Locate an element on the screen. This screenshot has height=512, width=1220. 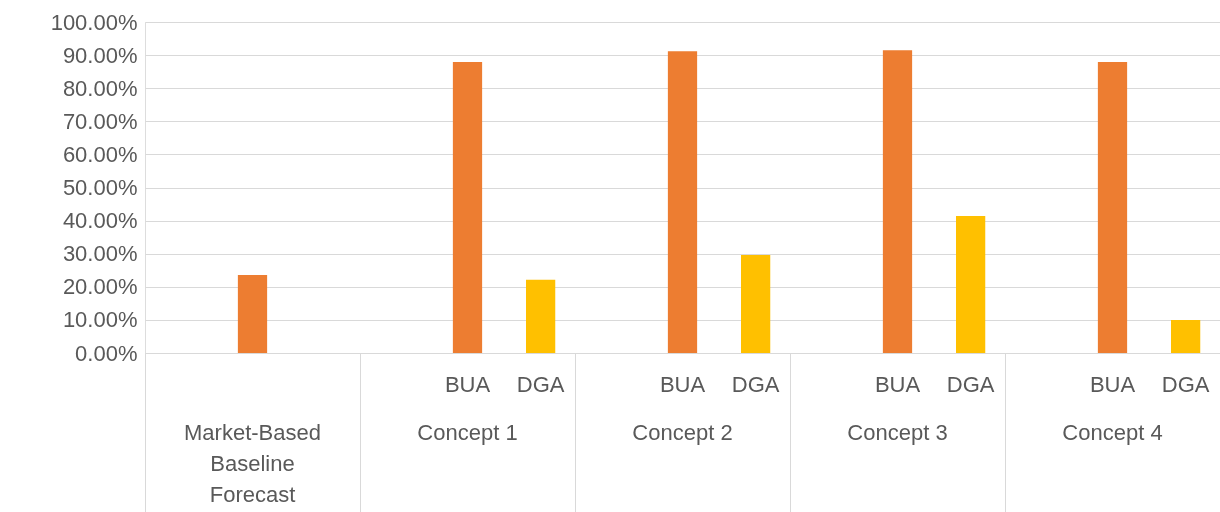
y-tick-label: 90.00% is located at coordinates (100, 55).